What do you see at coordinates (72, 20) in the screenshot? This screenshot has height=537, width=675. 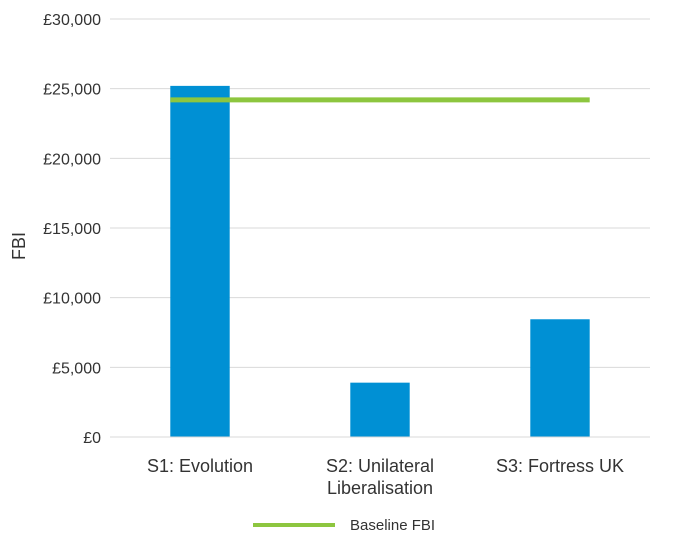 I see `y-tick-label: £30,000` at bounding box center [72, 20].